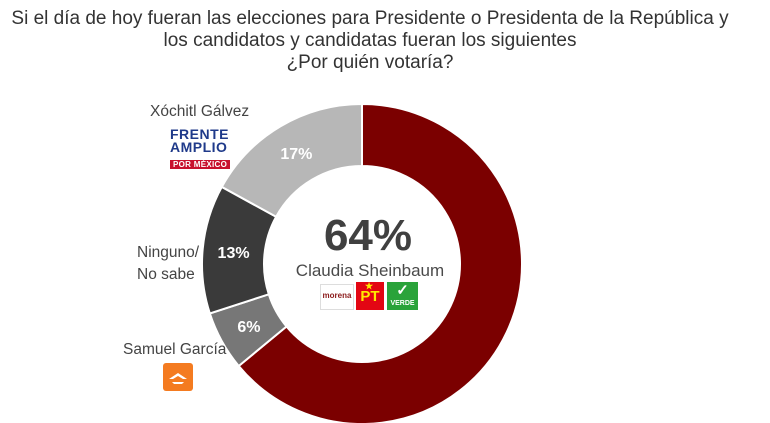 This screenshot has height=423, width=770. I want to click on label-ninguno-1: Ninguno/, so click(168, 252).